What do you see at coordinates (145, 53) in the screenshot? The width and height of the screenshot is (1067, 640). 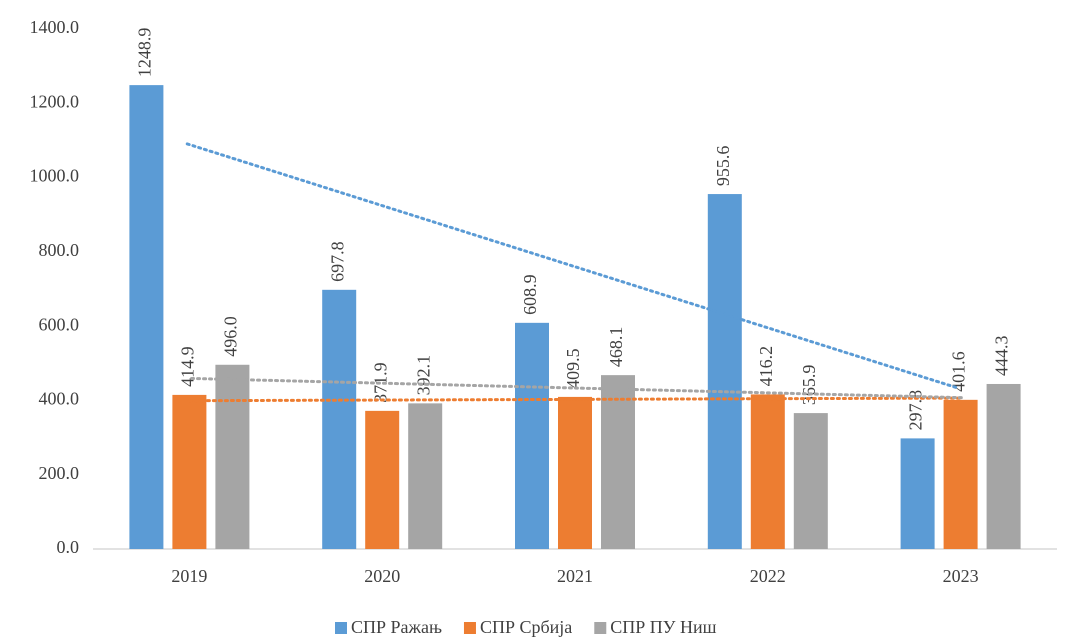 I see `data-label: 1248.9` at bounding box center [145, 53].